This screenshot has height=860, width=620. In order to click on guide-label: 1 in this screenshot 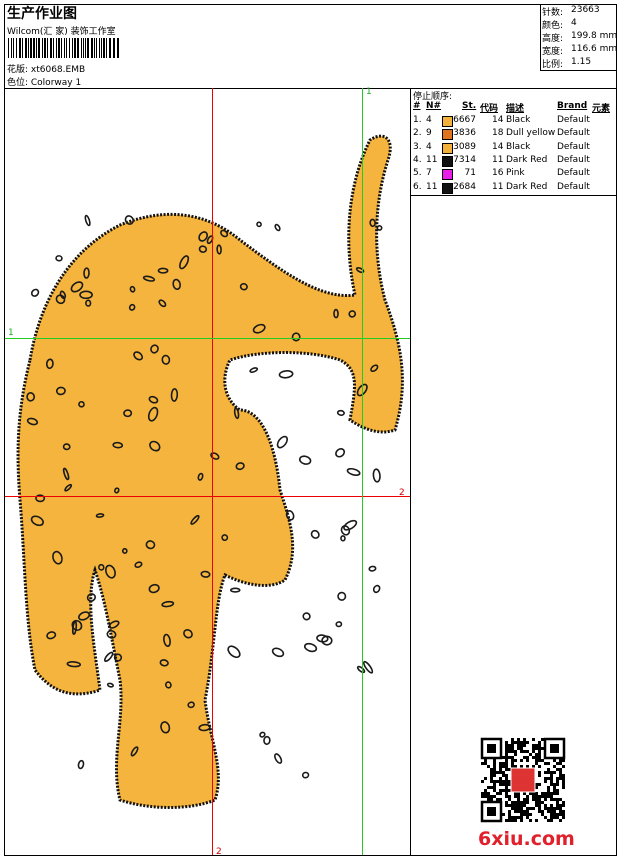, I will do `click(369, 92)`.